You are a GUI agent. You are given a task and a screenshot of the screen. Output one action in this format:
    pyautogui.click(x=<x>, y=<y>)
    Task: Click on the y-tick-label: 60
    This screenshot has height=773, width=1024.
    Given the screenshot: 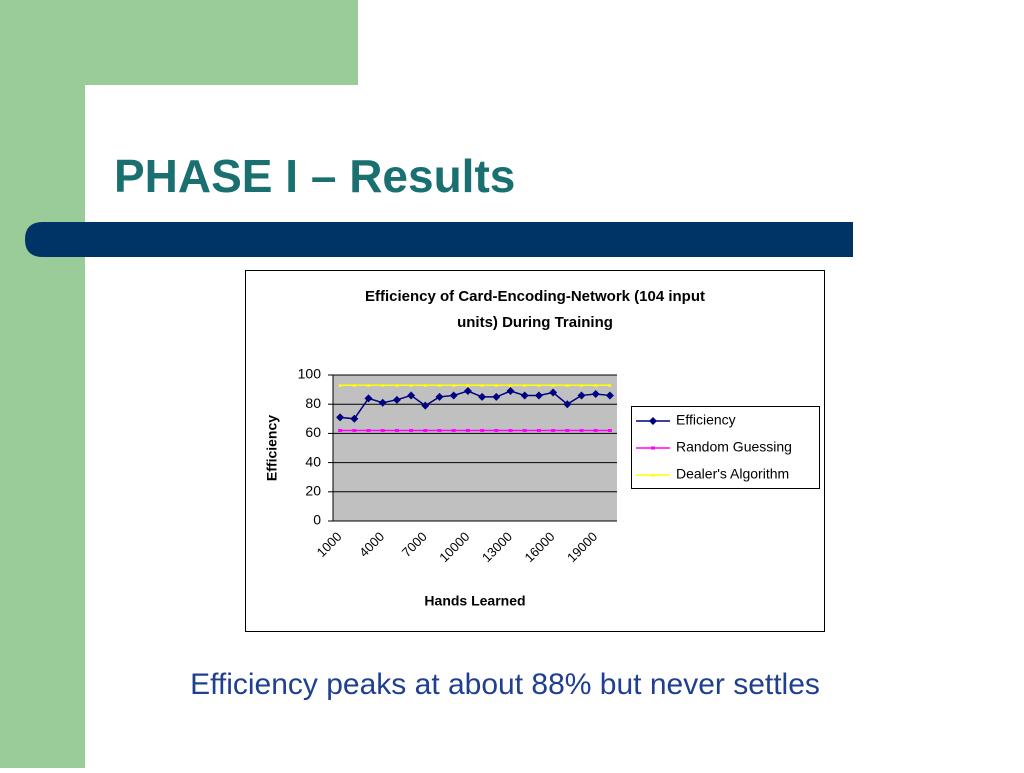 What is the action you would take?
    pyautogui.click(x=313, y=432)
    